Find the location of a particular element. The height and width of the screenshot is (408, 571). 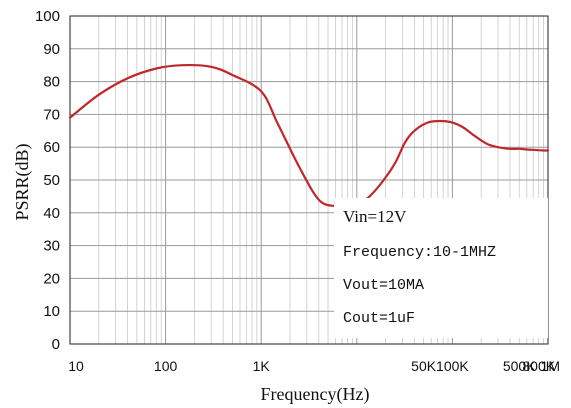

x-tick-label: 10 is located at coordinates (76, 366).